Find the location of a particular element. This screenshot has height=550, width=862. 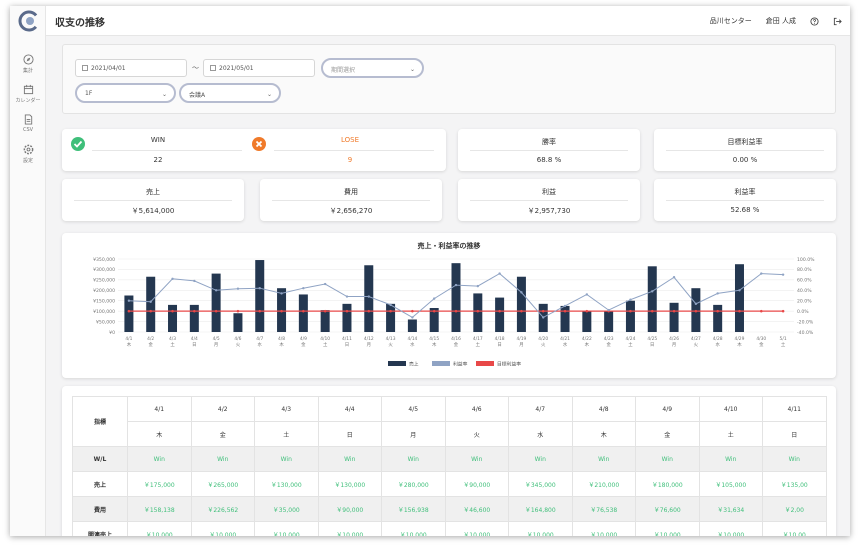

target-margin-label: 目標利益率 is located at coordinates (745, 142).